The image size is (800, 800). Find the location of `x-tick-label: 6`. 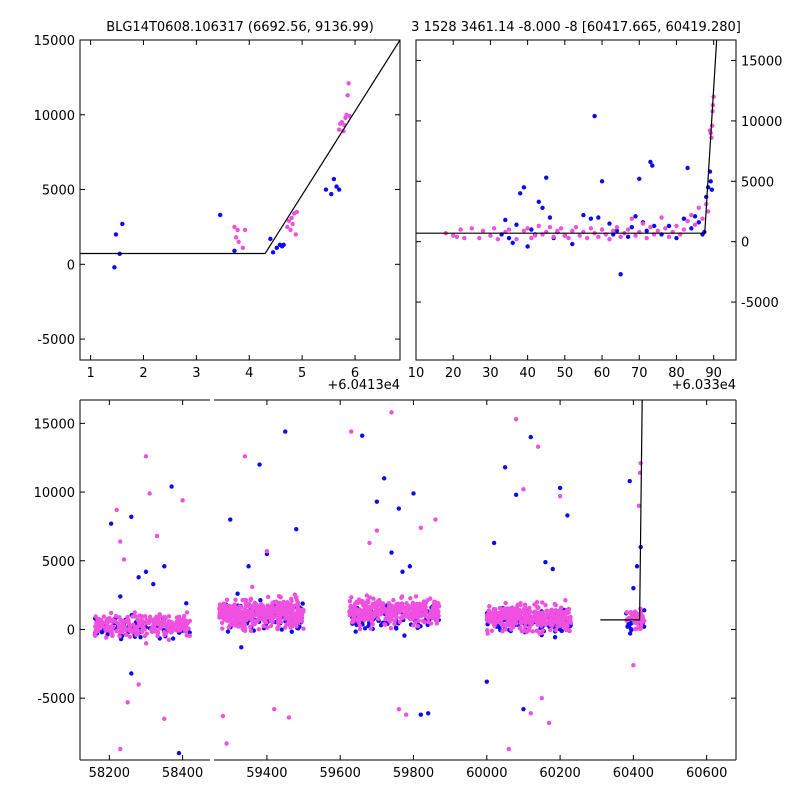

x-tick-label: 6 is located at coordinates (355, 373).